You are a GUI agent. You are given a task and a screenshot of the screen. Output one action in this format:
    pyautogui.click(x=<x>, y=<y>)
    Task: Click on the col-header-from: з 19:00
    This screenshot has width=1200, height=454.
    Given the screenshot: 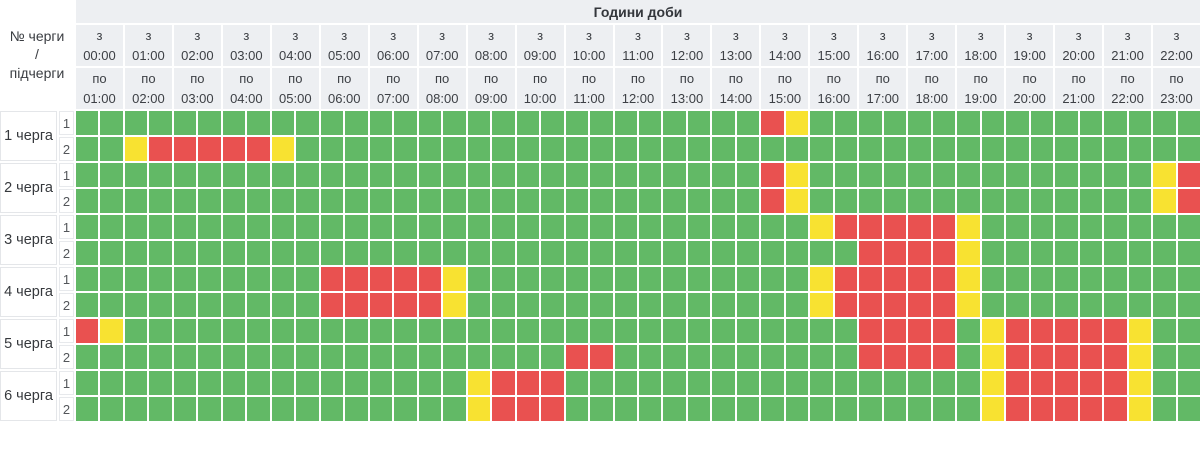 What is the action you would take?
    pyautogui.click(x=1030, y=45)
    